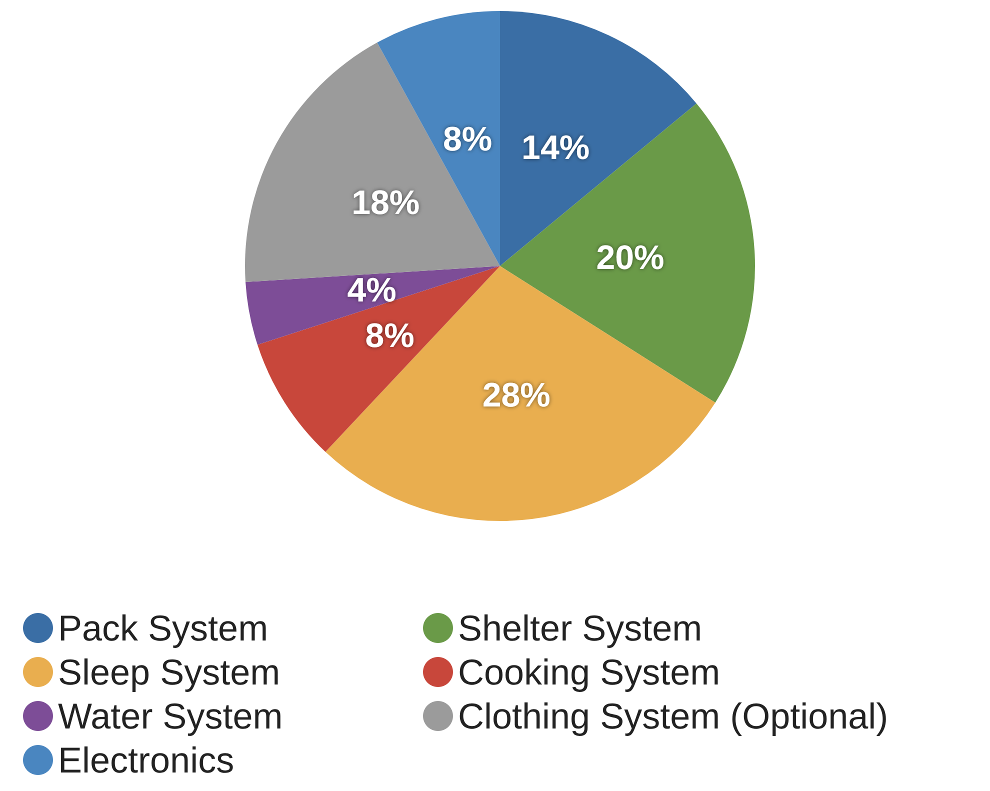  I want to click on legend-label: Electronics, so click(146, 760).